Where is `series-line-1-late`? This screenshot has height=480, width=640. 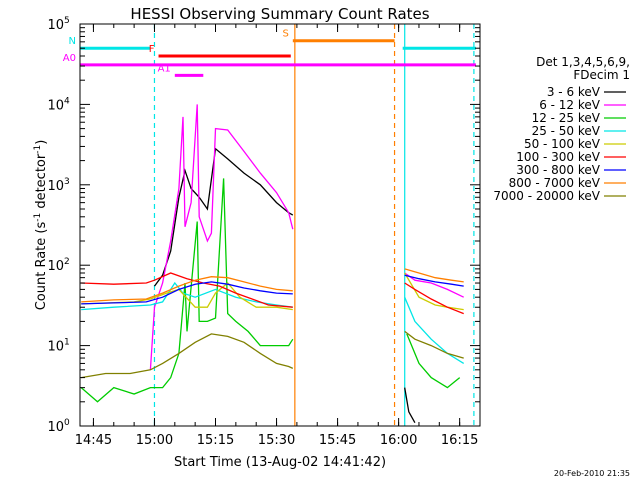 series-line-1-late is located at coordinates (434, 285).